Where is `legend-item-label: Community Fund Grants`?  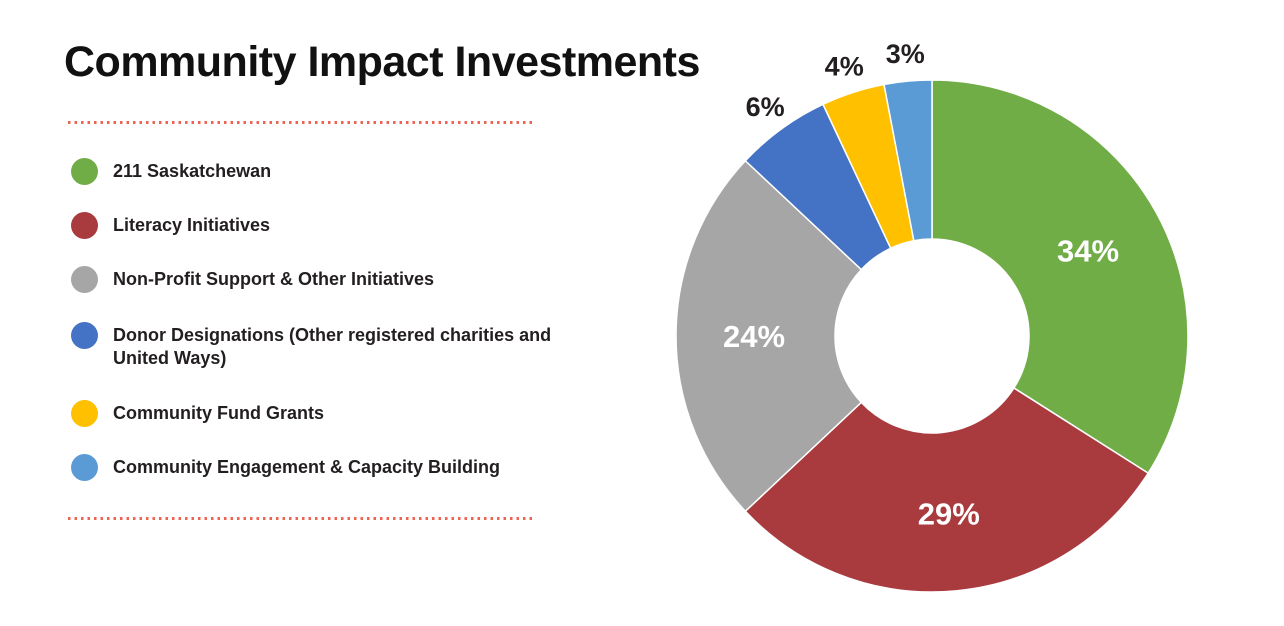
legend-item-label: Community Fund Grants is located at coordinates (218, 413).